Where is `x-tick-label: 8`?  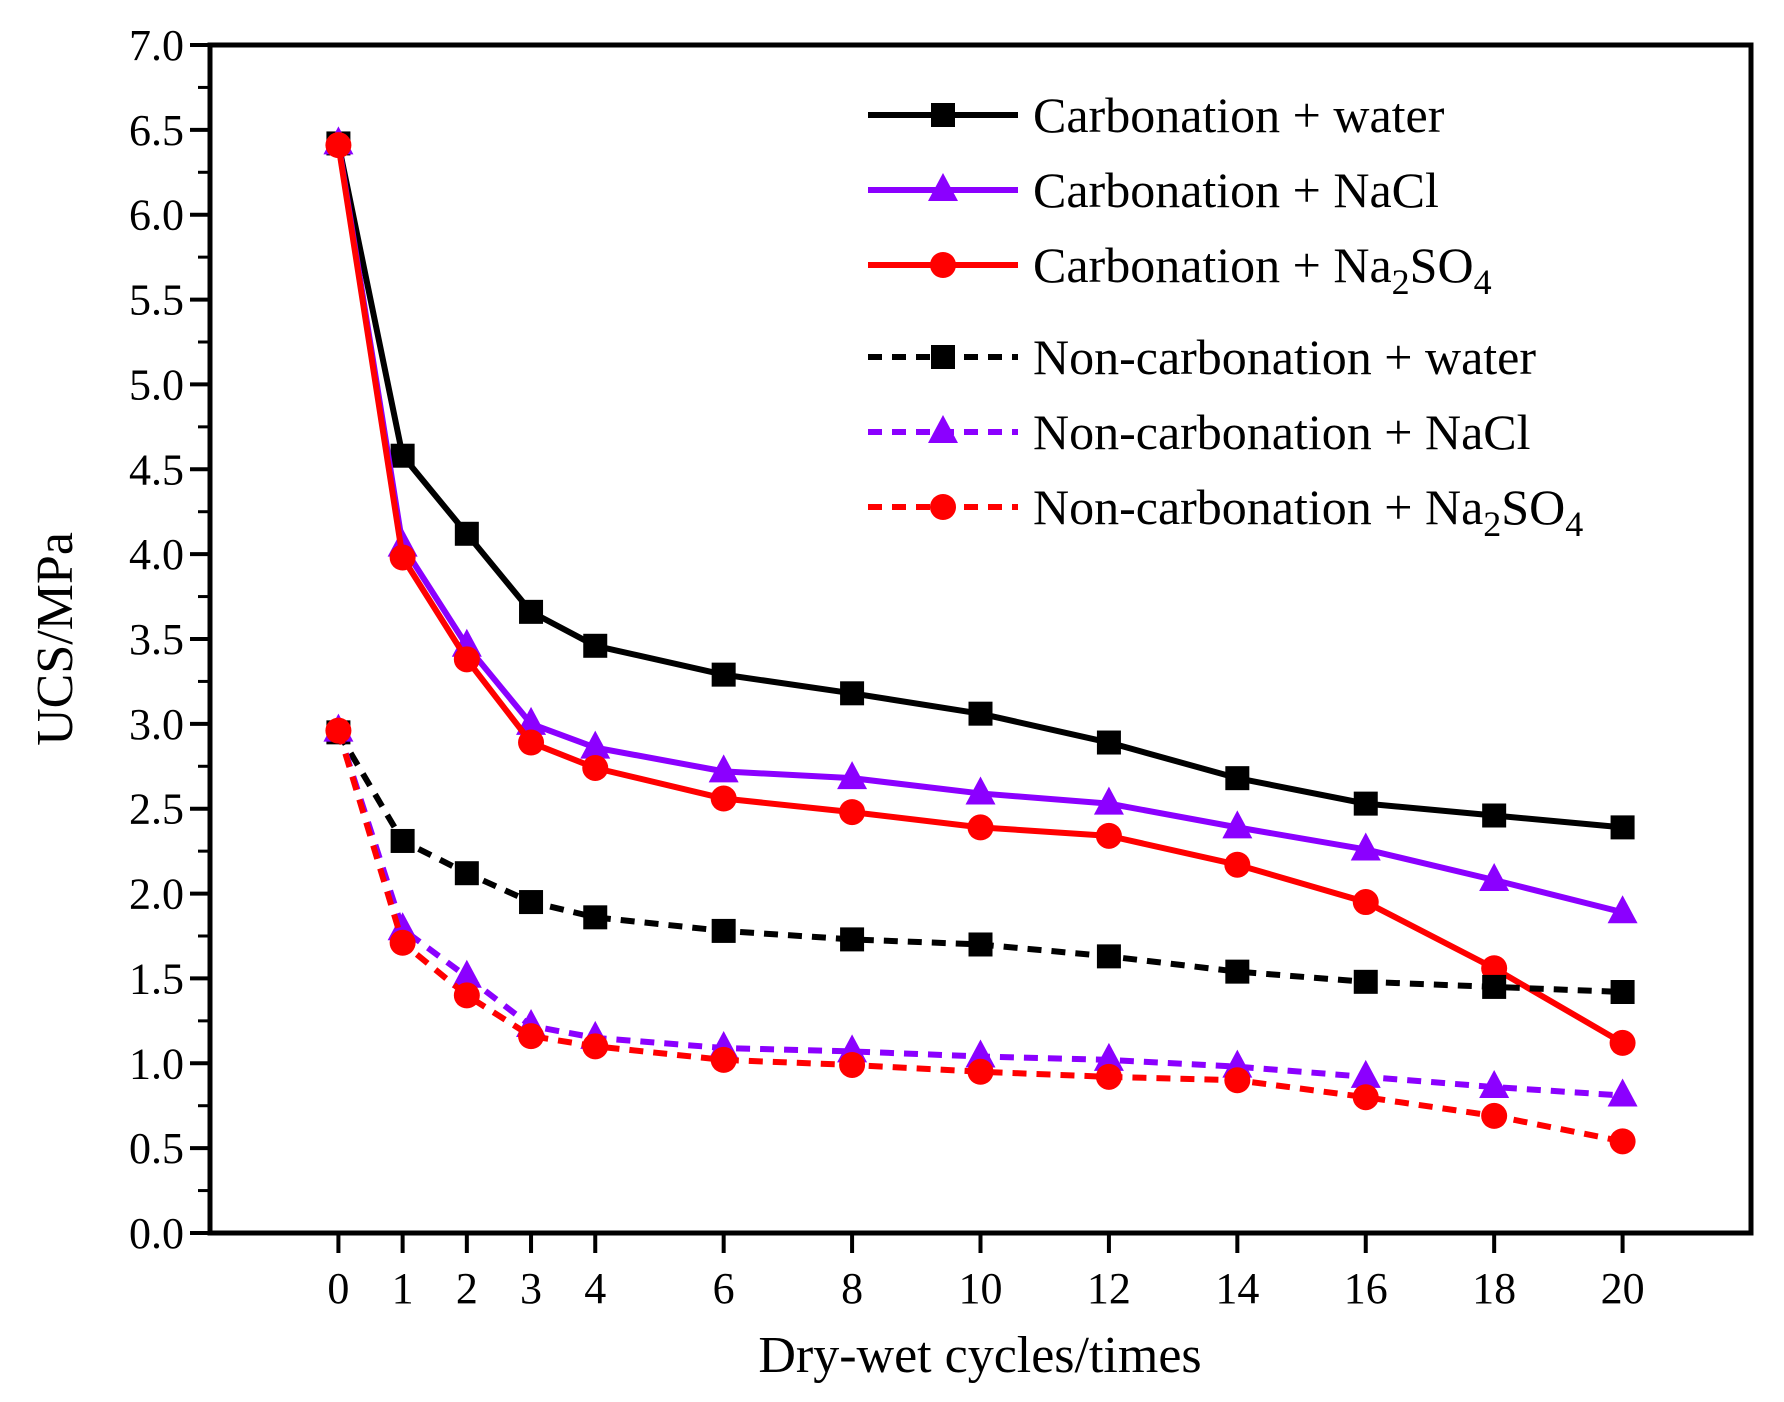
x-tick-label: 8 is located at coordinates (852, 1288).